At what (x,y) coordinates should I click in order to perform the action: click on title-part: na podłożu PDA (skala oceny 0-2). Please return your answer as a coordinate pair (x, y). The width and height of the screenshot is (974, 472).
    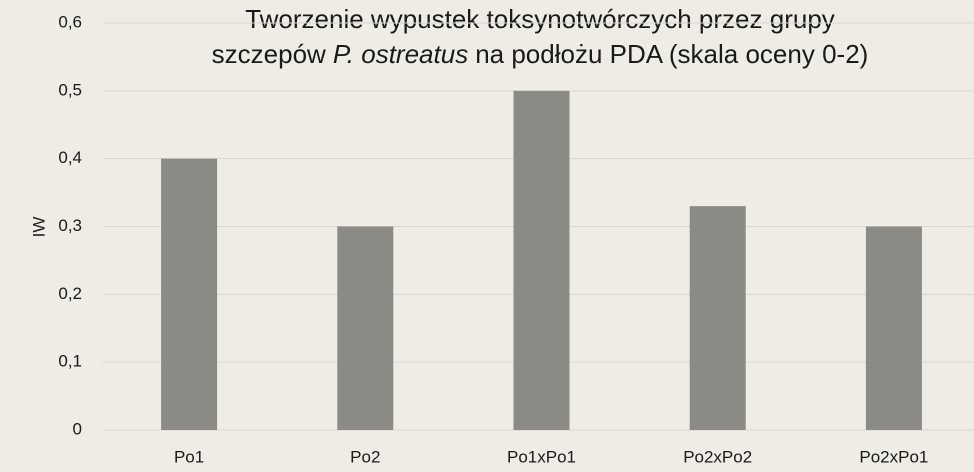
    Looking at the image, I should click on (671, 54).